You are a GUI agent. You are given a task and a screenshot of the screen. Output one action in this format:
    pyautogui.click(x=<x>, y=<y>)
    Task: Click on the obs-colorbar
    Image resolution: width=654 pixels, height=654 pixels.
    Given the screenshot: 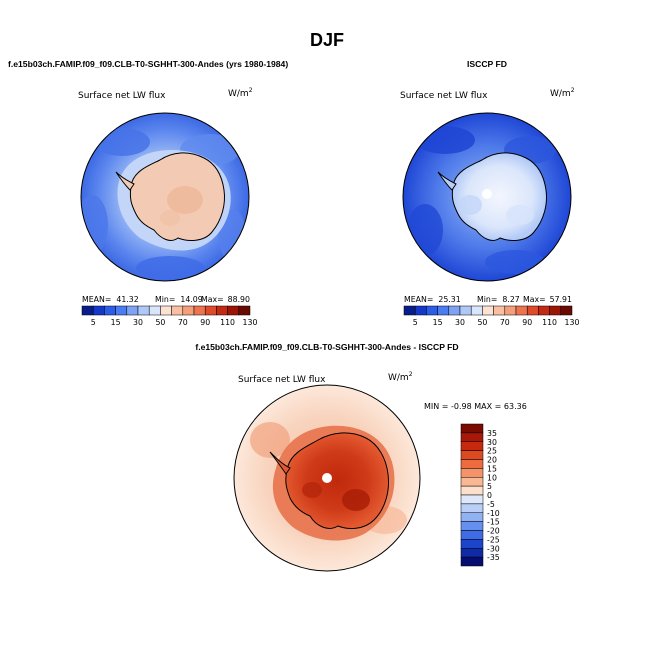 What is the action you would take?
    pyautogui.click(x=488, y=310)
    